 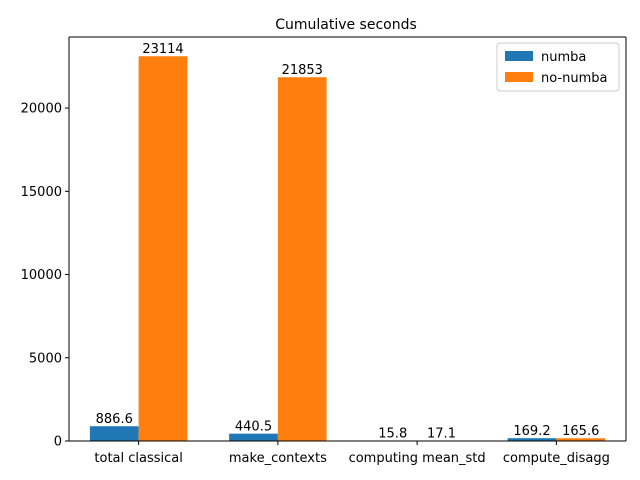 What do you see at coordinates (392, 434) in the screenshot?
I see `bar-label: 15.8` at bounding box center [392, 434].